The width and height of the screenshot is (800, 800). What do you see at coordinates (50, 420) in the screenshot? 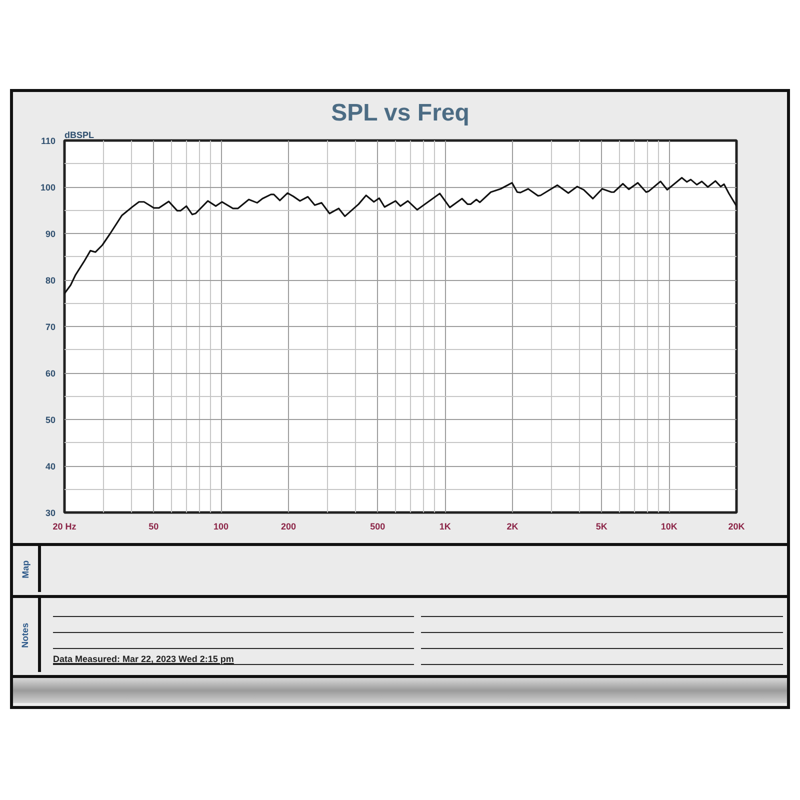
I see `y-tick-label: 50` at bounding box center [50, 420].